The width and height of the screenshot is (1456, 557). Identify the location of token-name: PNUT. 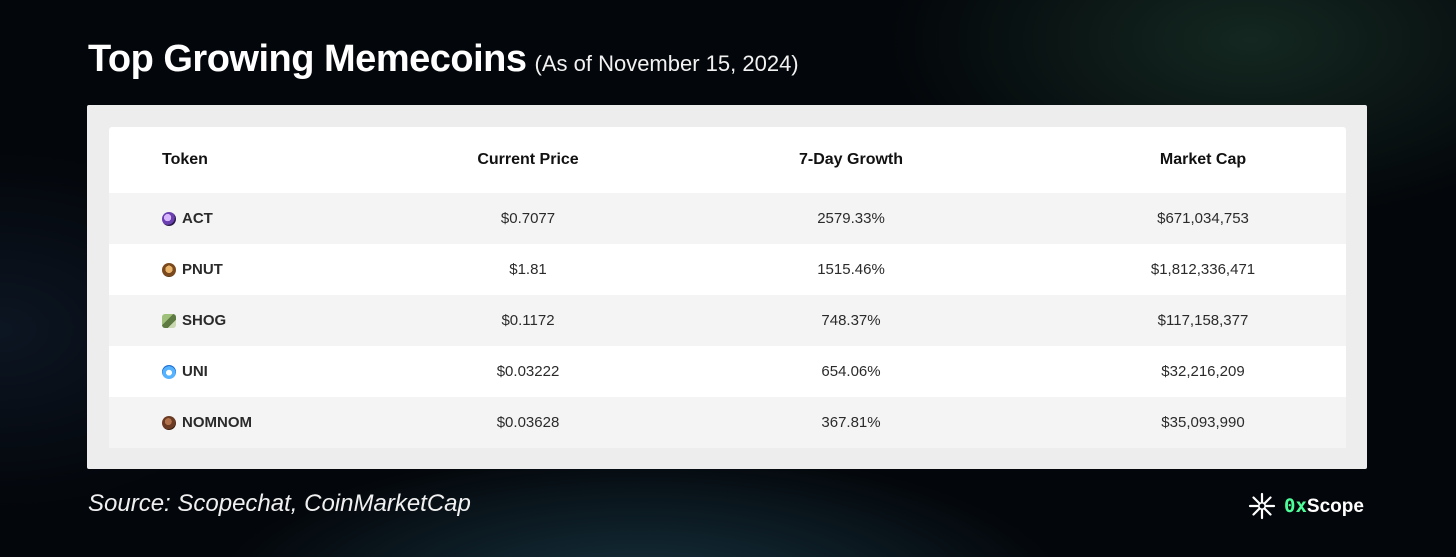
(202, 269).